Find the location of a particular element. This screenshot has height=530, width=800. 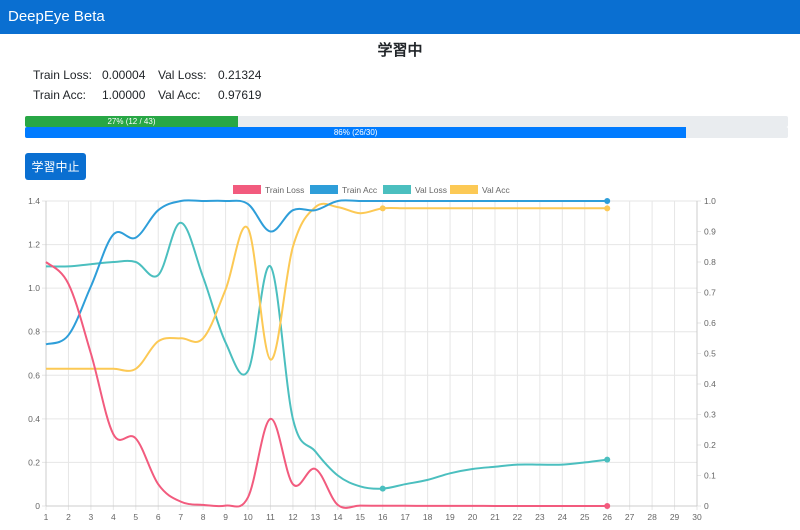

x-tick-label: 4 is located at coordinates (113, 517).